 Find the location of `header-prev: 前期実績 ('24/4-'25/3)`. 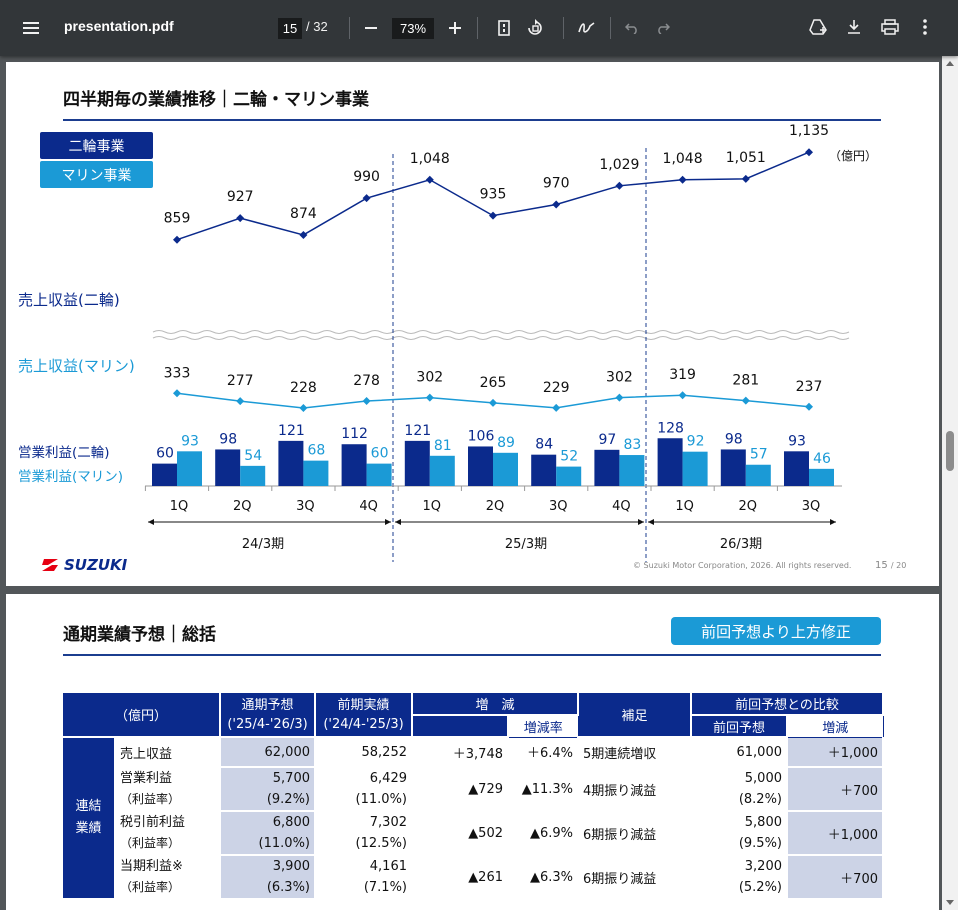

header-prev: 前期実績 ('24/4-'25/3) is located at coordinates (364, 715).